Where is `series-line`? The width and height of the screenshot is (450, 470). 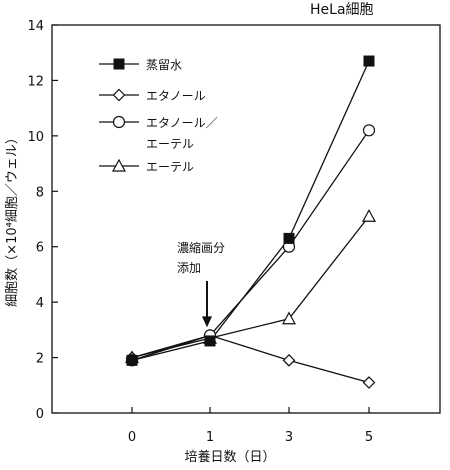 series-line is located at coordinates (250, 359).